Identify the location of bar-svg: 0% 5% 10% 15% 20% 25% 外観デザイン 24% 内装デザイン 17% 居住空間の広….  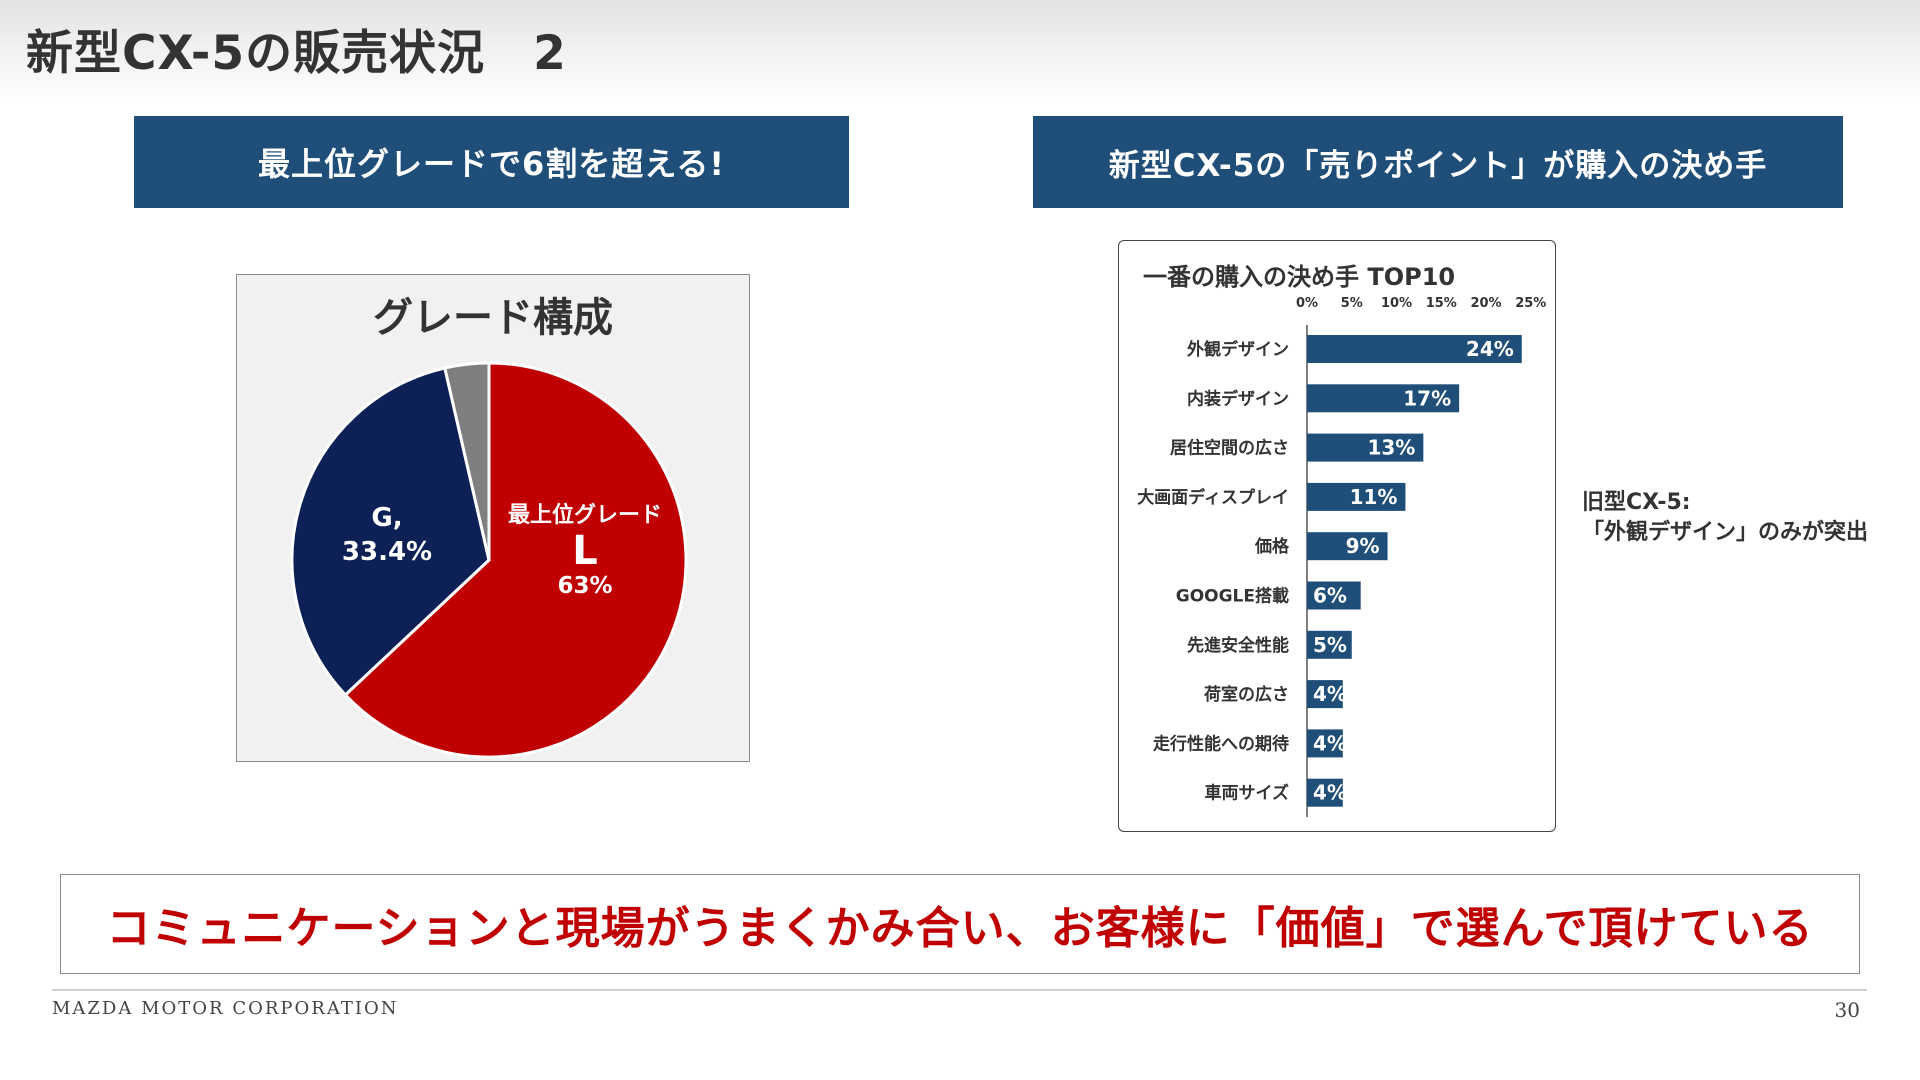
(1341, 556).